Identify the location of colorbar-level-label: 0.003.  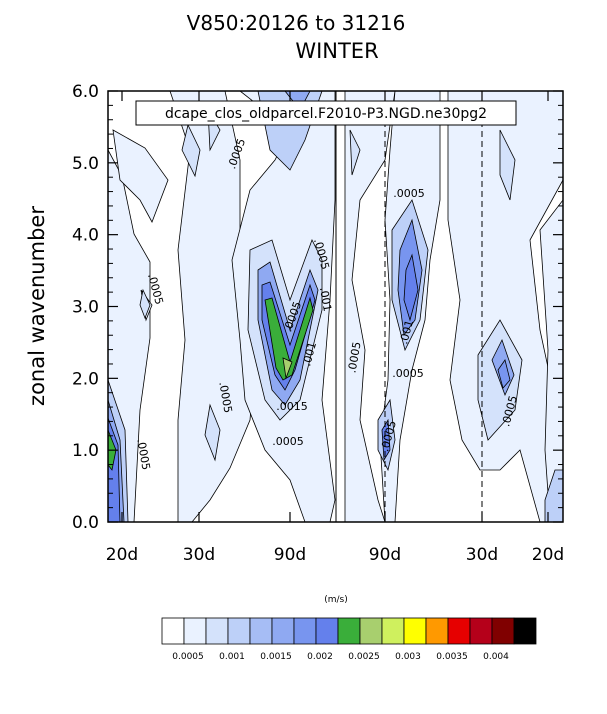
(408, 657).